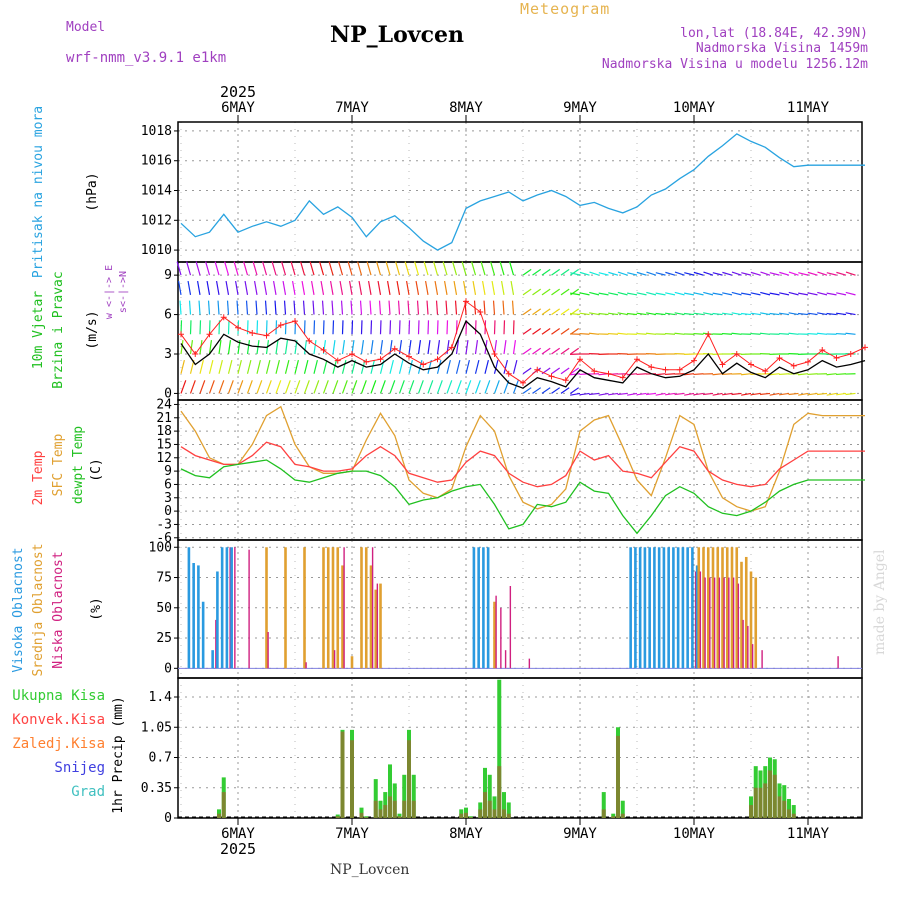 The width and height of the screenshot is (900, 900). Describe the element at coordinates (466, 834) in the screenshot. I see `day-label-bottom: 8MAY` at that location.